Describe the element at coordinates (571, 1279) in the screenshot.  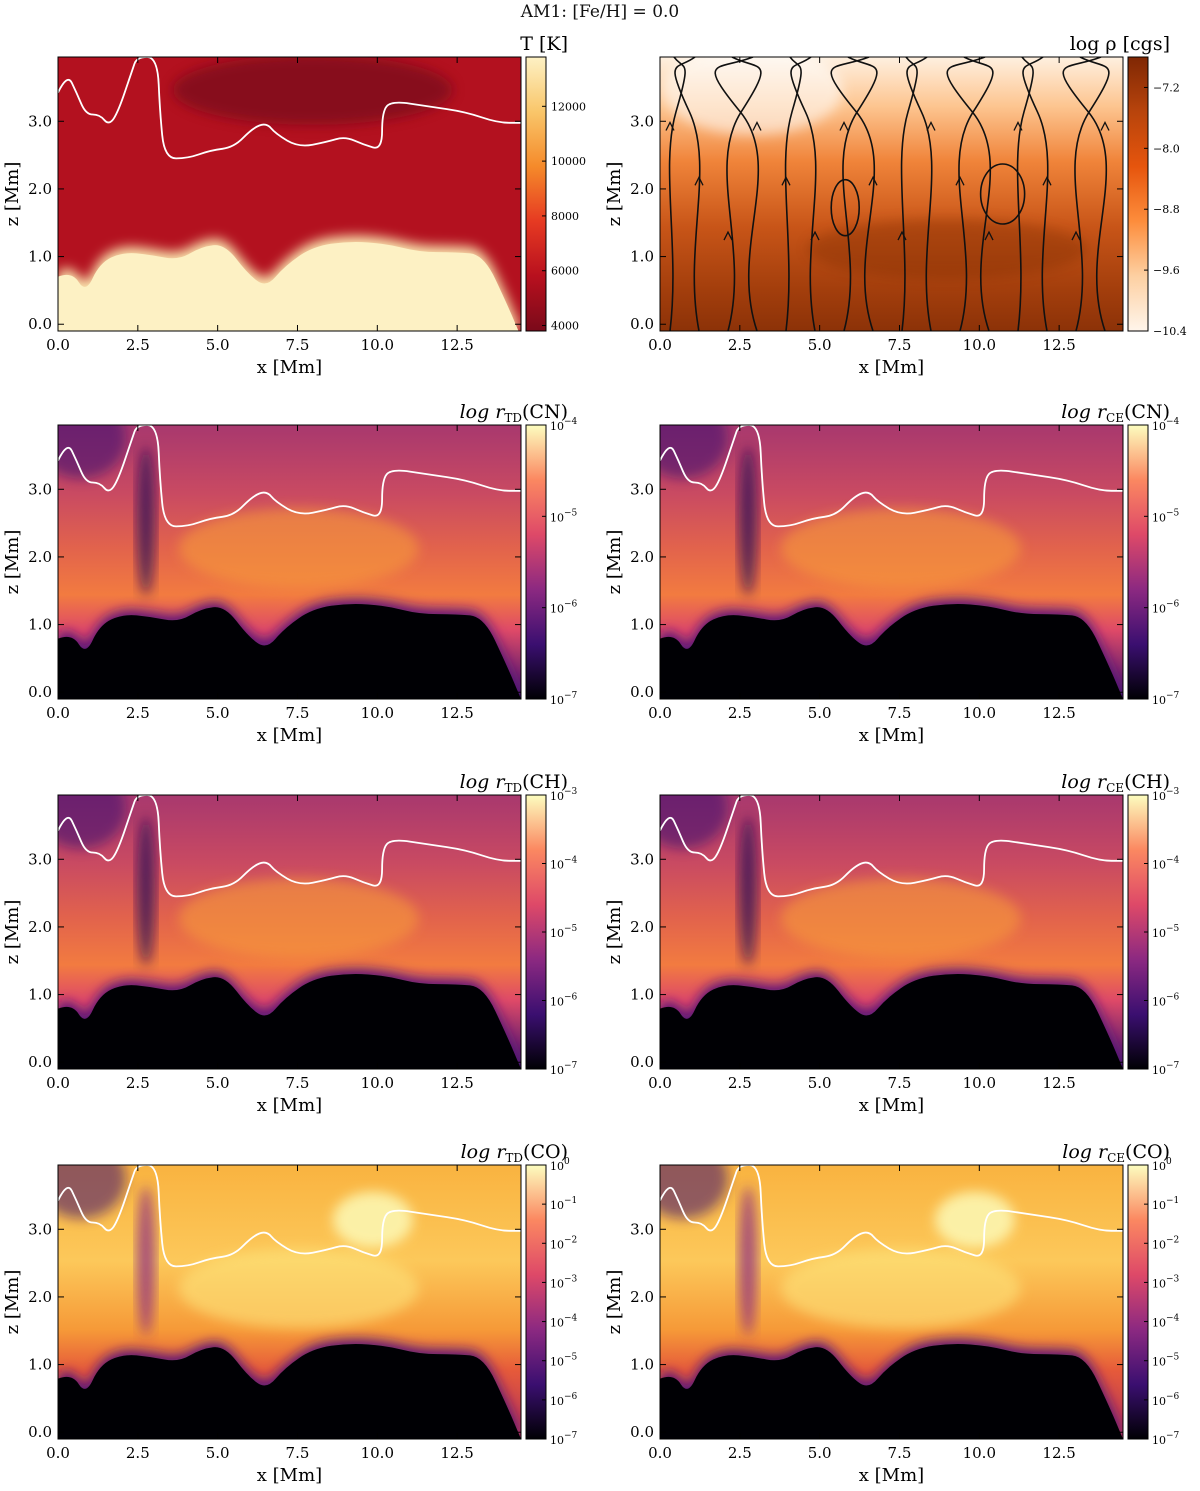
I see `colorbar-tick-exponent: −3` at that location.